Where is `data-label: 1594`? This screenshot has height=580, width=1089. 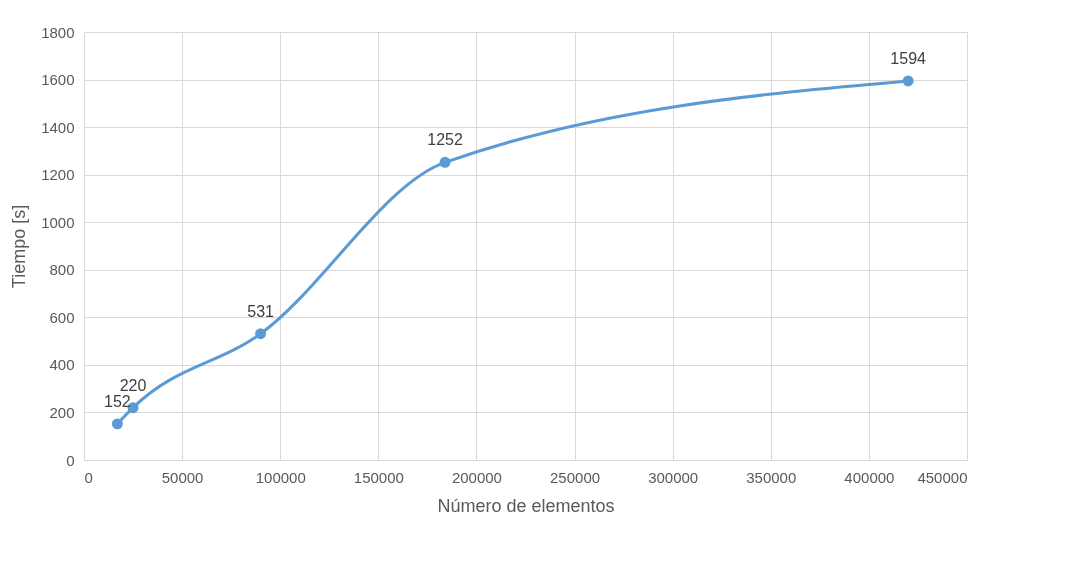
data-label: 1594 is located at coordinates (908, 58).